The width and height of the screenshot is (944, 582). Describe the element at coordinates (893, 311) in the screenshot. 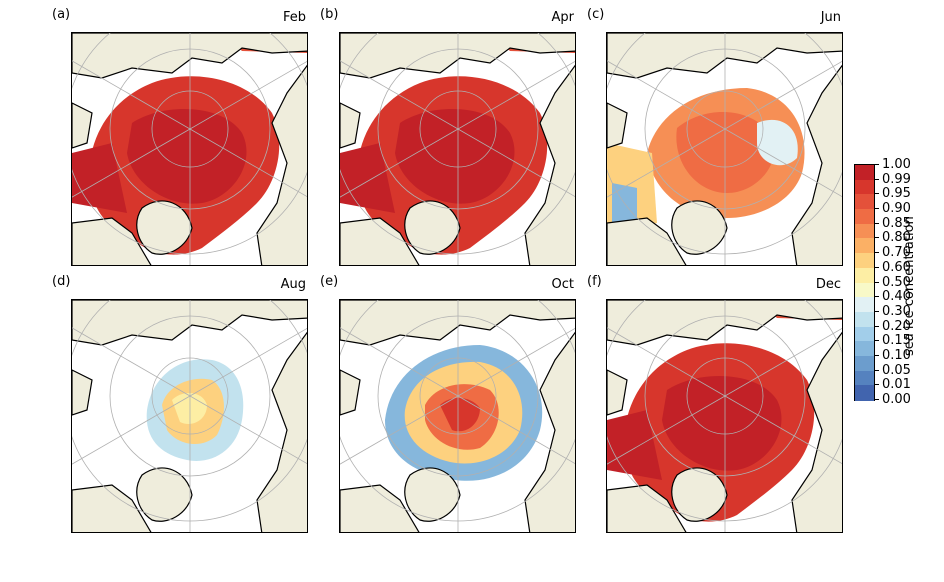

I see `colorbar-tick-label: 0.30` at that location.